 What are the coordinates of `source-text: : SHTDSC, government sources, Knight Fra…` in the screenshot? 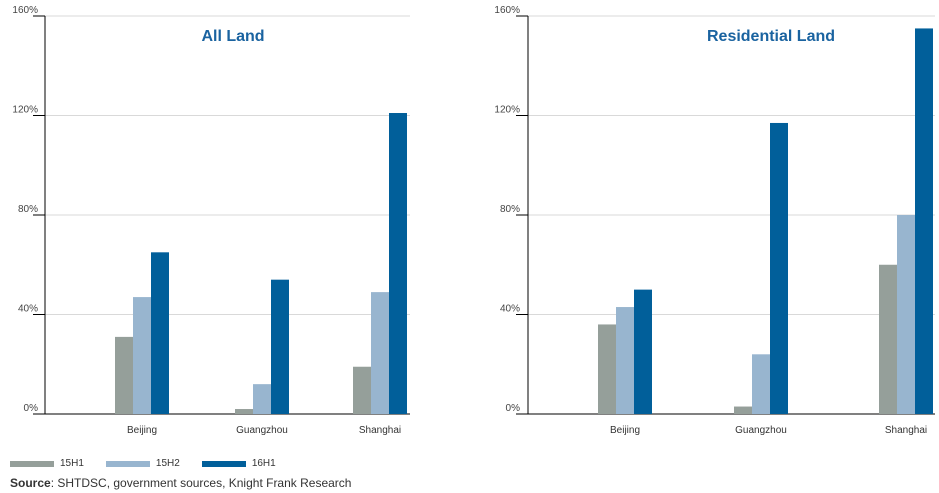 It's located at (201, 483).